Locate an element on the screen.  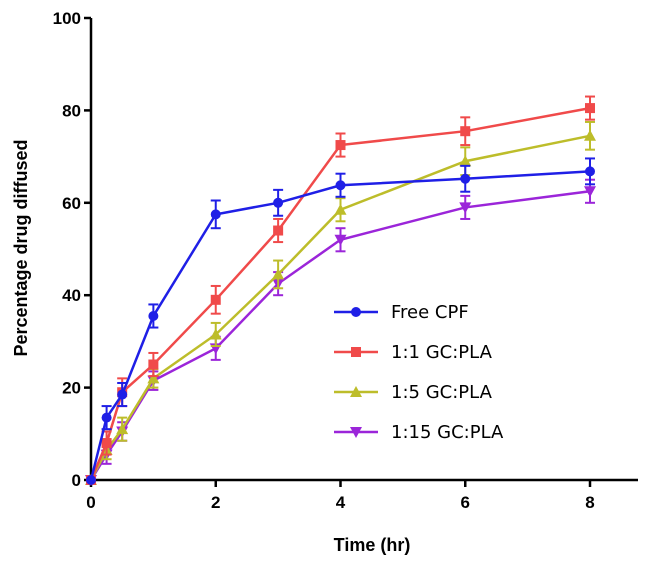
legend-label: 1:15 GC:PLA is located at coordinates (447, 432).